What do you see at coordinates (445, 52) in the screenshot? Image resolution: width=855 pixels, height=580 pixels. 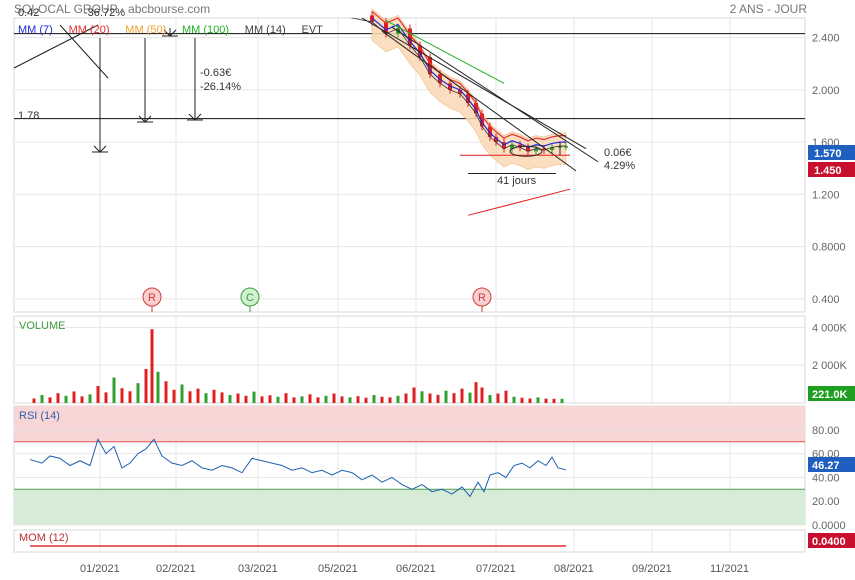 I see `ma100-line` at bounding box center [445, 52].